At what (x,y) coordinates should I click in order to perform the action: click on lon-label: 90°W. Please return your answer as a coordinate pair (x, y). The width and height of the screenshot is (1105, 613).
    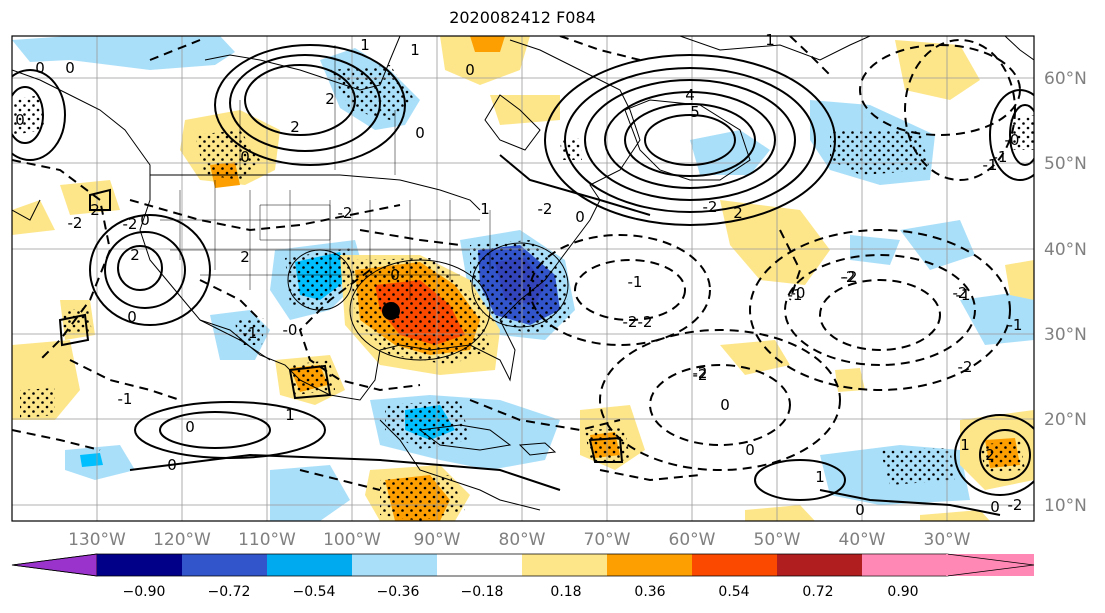
    Looking at the image, I should click on (437, 540).